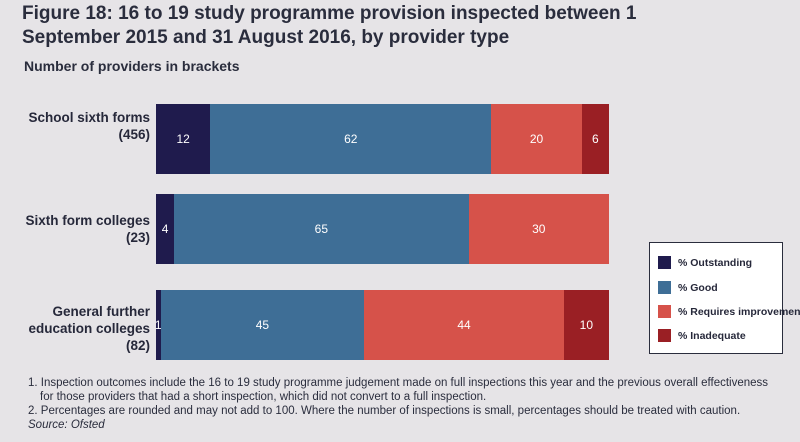 This screenshot has width=800, height=442. What do you see at coordinates (89, 126) in the screenshot?
I see `category-label-school-sixth-forms: School sixth forms (456)` at bounding box center [89, 126].